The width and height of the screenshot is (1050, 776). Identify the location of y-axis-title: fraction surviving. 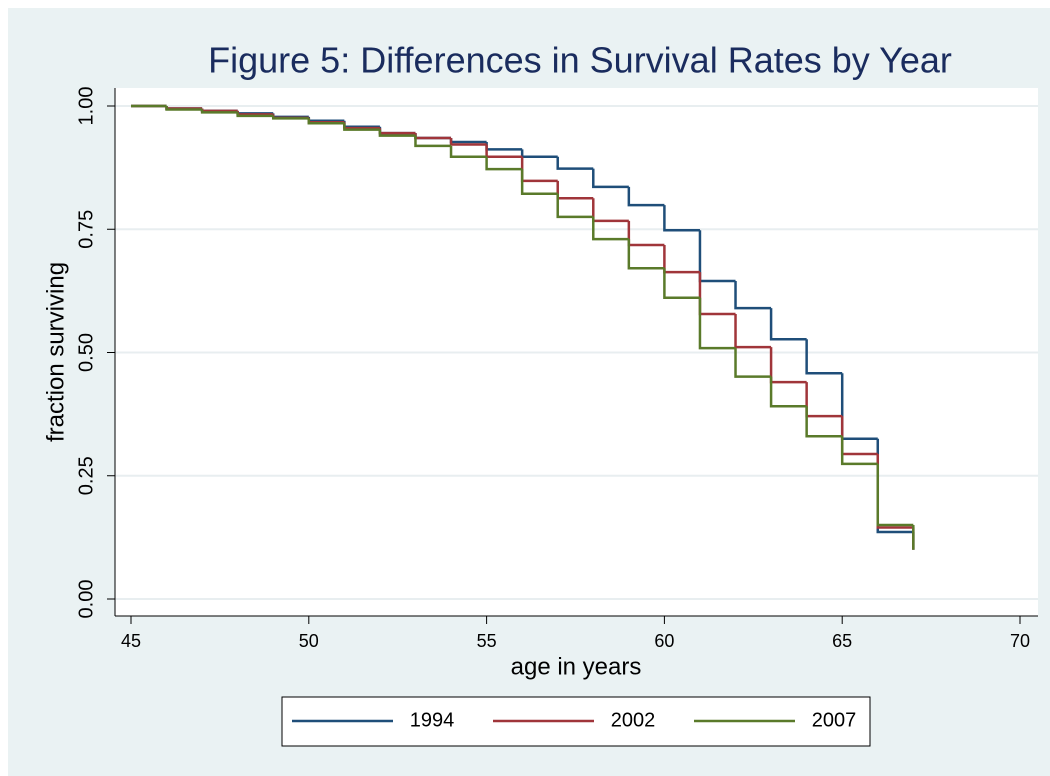
(55, 352).